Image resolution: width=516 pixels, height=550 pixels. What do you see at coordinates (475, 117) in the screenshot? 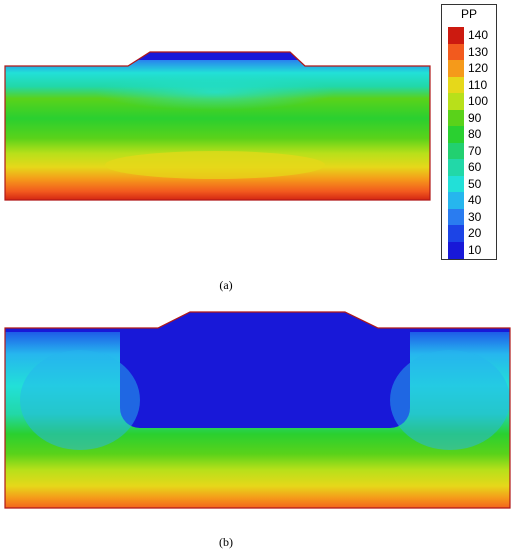
I see `legend-label: 90` at bounding box center [475, 117].